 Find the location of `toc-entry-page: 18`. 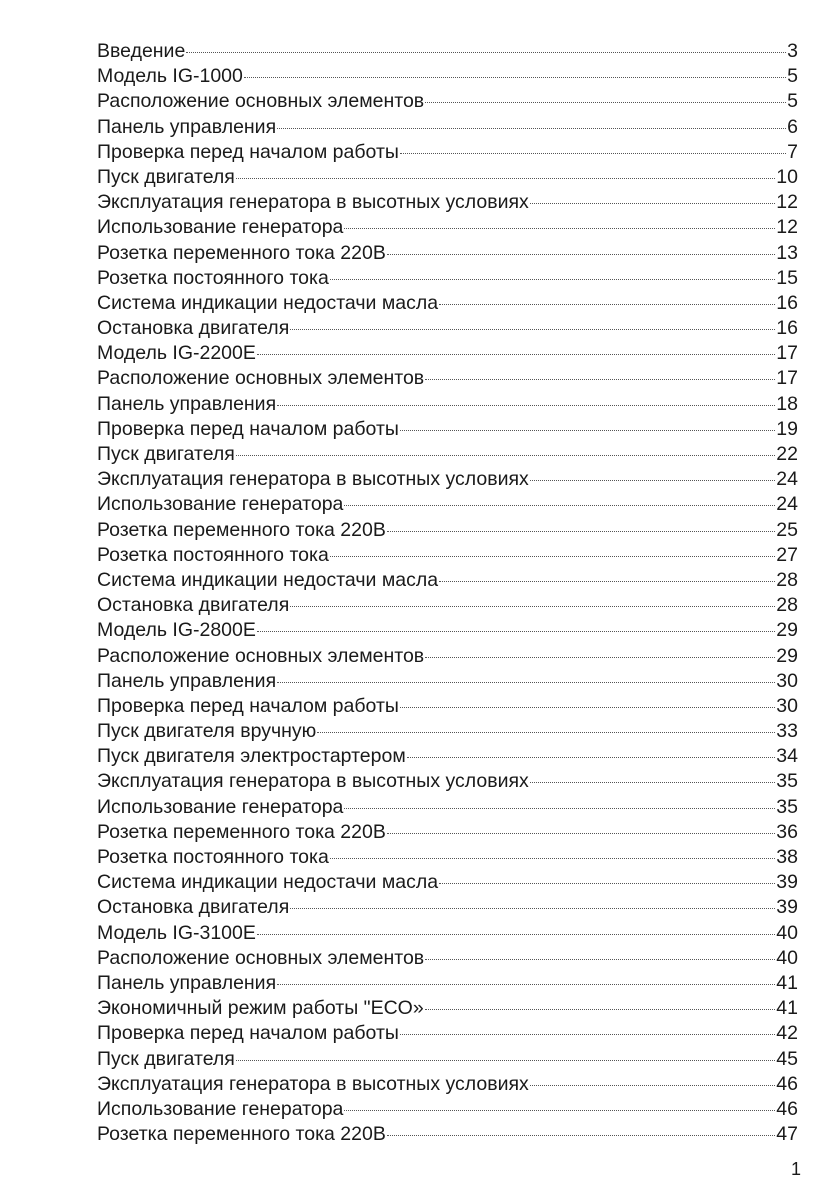

toc-entry-page: 18 is located at coordinates (787, 403).